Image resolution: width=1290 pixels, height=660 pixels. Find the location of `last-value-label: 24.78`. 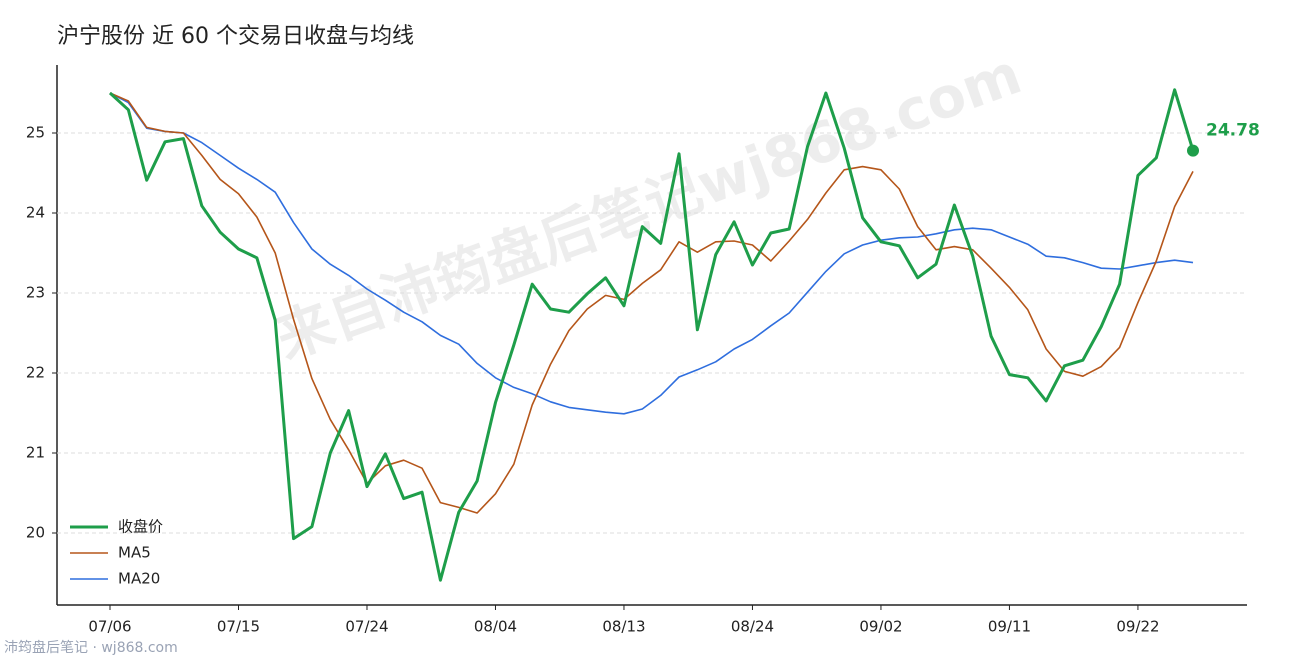

last-value-label: 24.78 is located at coordinates (1233, 131).